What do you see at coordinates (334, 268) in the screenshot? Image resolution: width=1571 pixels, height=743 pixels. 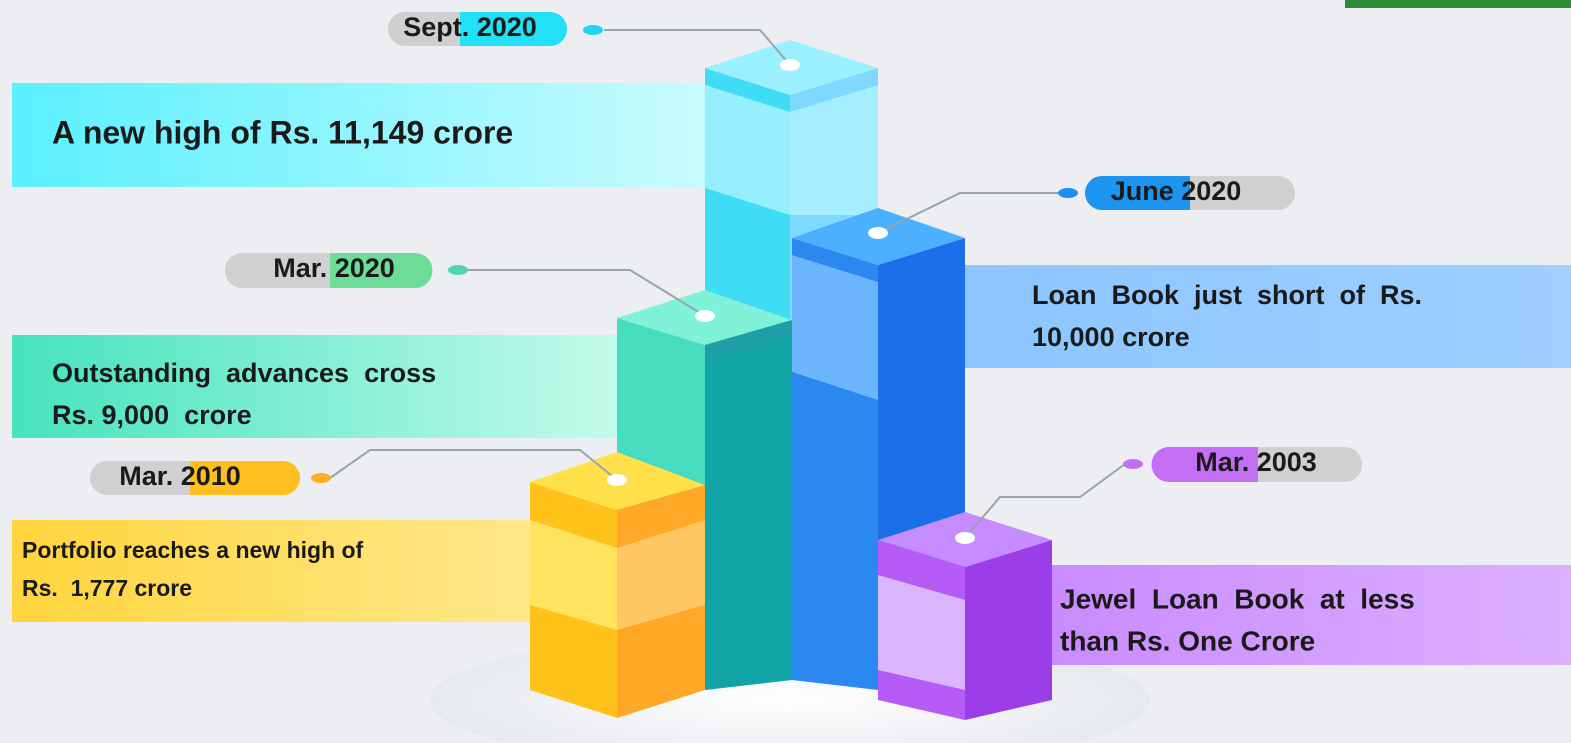 I see `date-label: Mar. 2020` at bounding box center [334, 268].